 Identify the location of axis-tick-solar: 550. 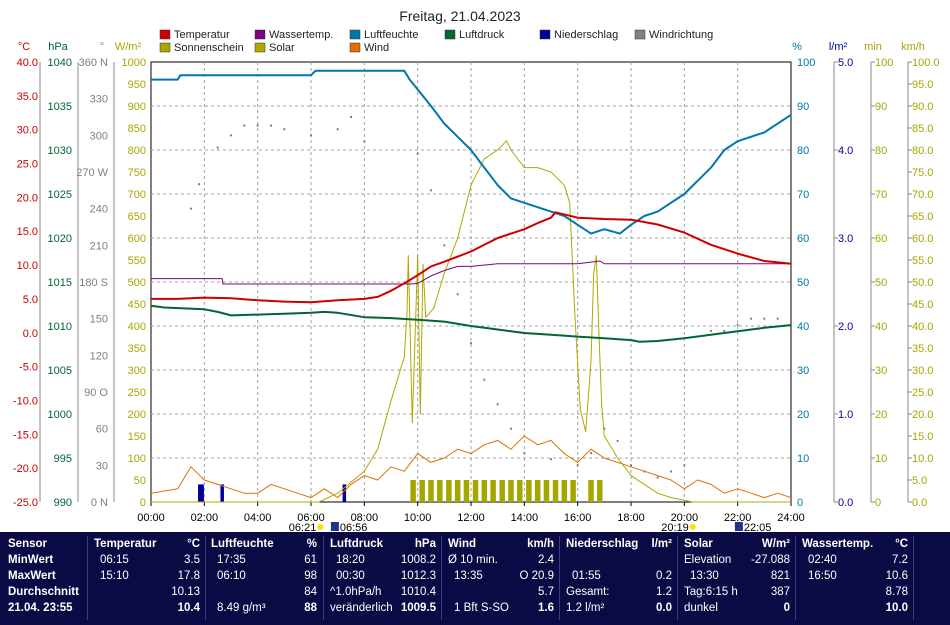
(137, 261).